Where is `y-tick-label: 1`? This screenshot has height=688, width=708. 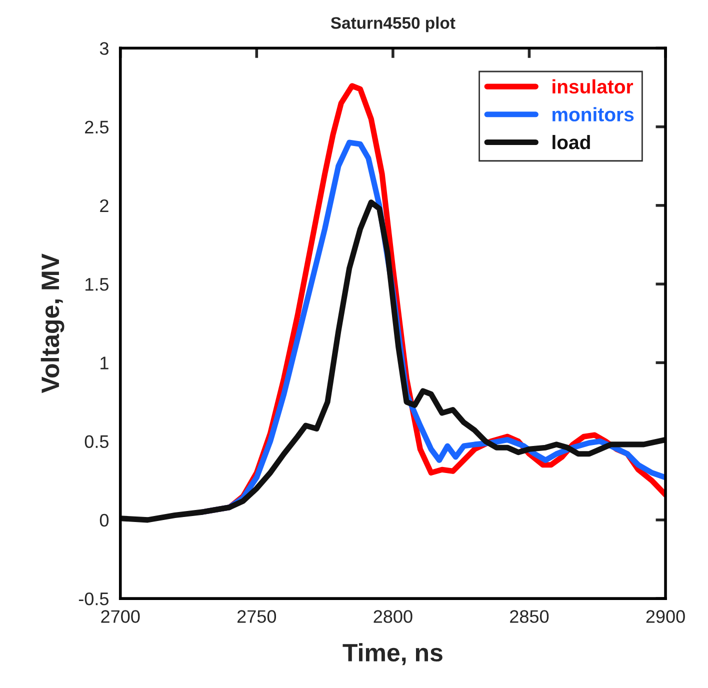
y-tick-label: 1 is located at coordinates (104, 363).